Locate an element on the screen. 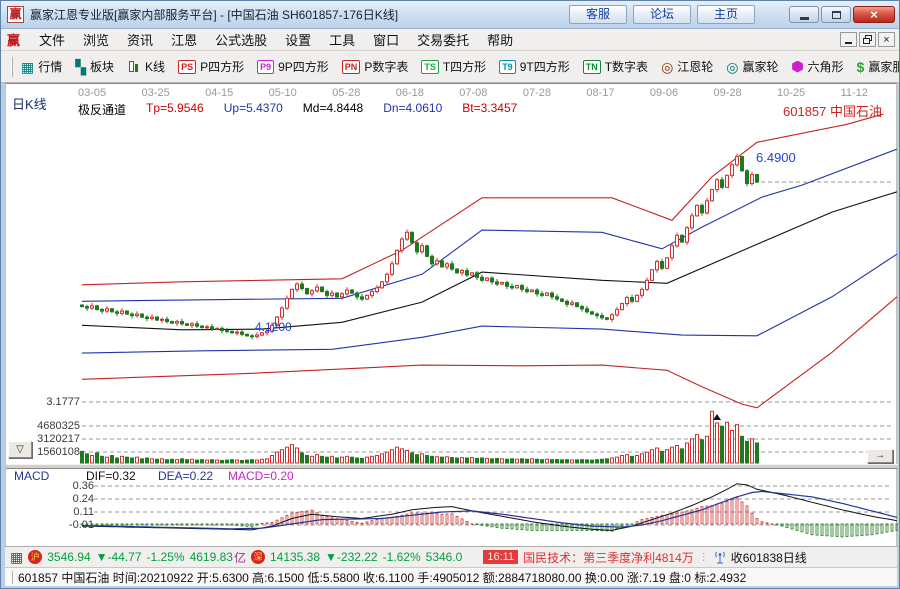  sz-index-pct: -1.62% is located at coordinates (401, 557).